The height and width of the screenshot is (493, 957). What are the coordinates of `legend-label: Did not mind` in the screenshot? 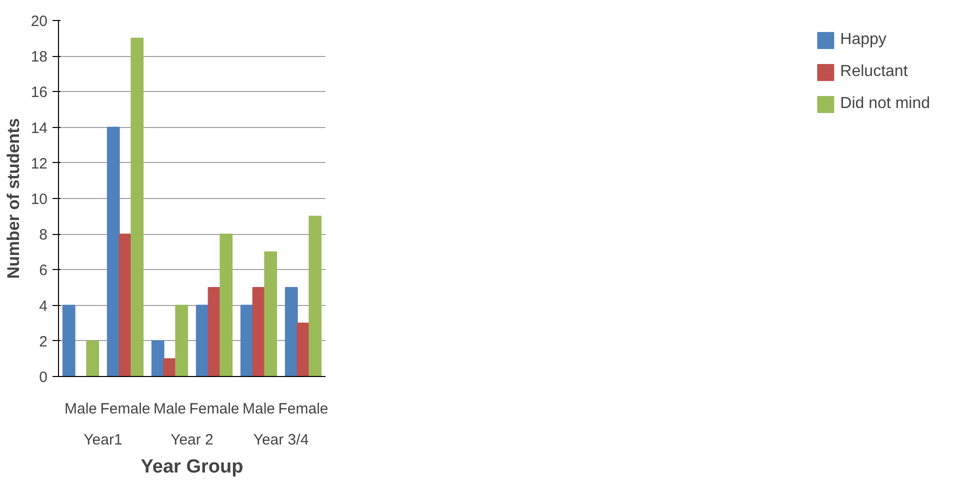 It's located at (885, 104).